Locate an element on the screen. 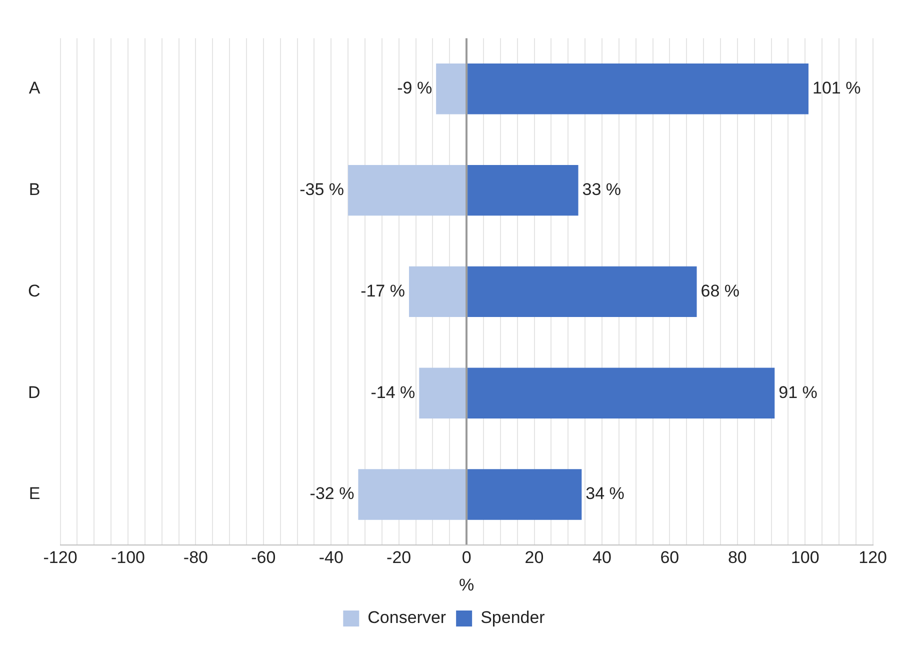  x-tick-label: 100 is located at coordinates (805, 558).